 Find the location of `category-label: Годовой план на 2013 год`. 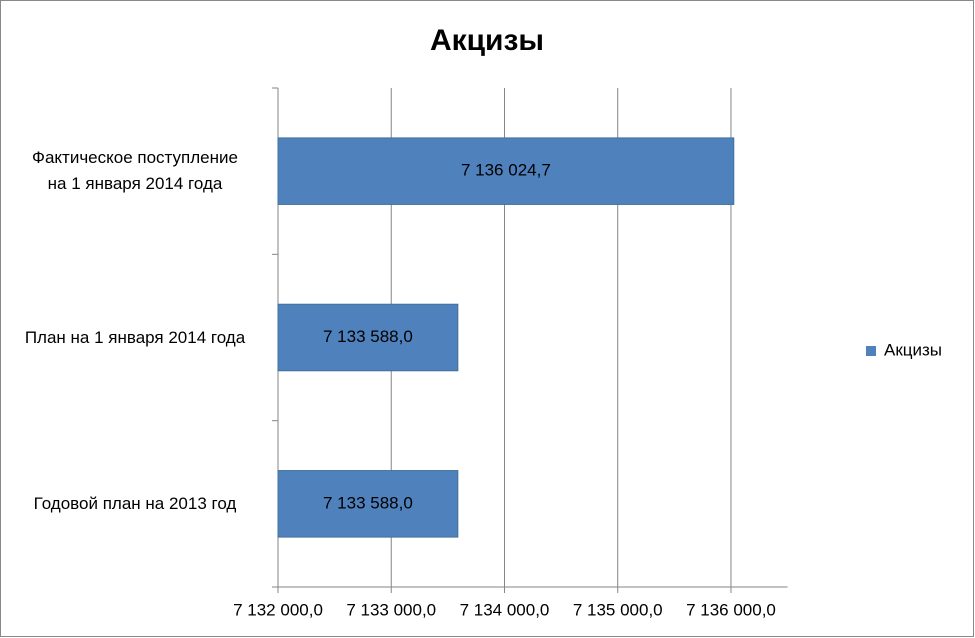

category-label: Годовой план на 2013 год is located at coordinates (135, 503).